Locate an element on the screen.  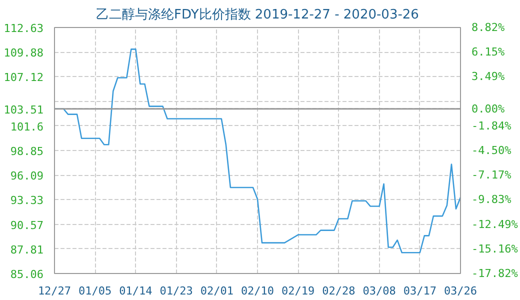
y2-tick-label: 8.82% is located at coordinates (488, 27).